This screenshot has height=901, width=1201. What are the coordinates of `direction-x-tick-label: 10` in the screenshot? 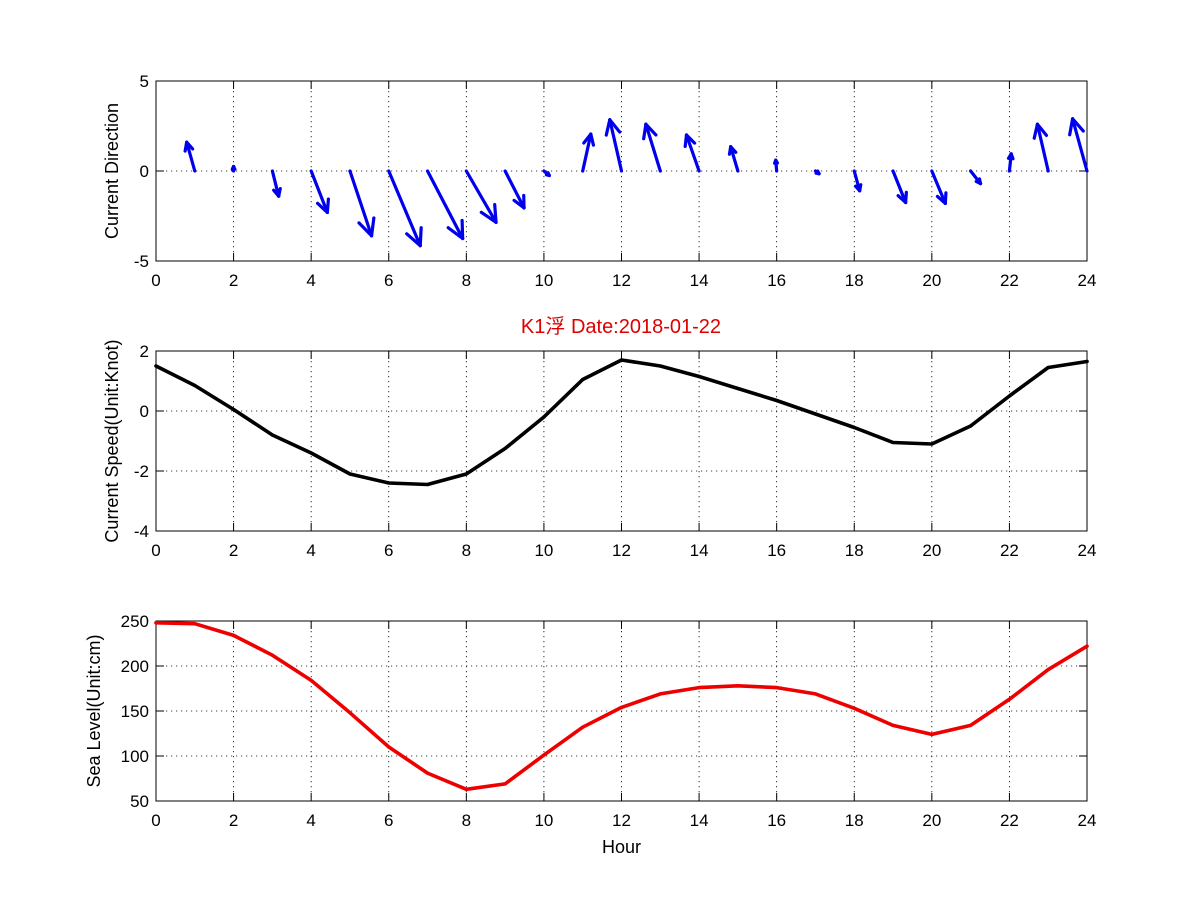 It's located at (543, 280).